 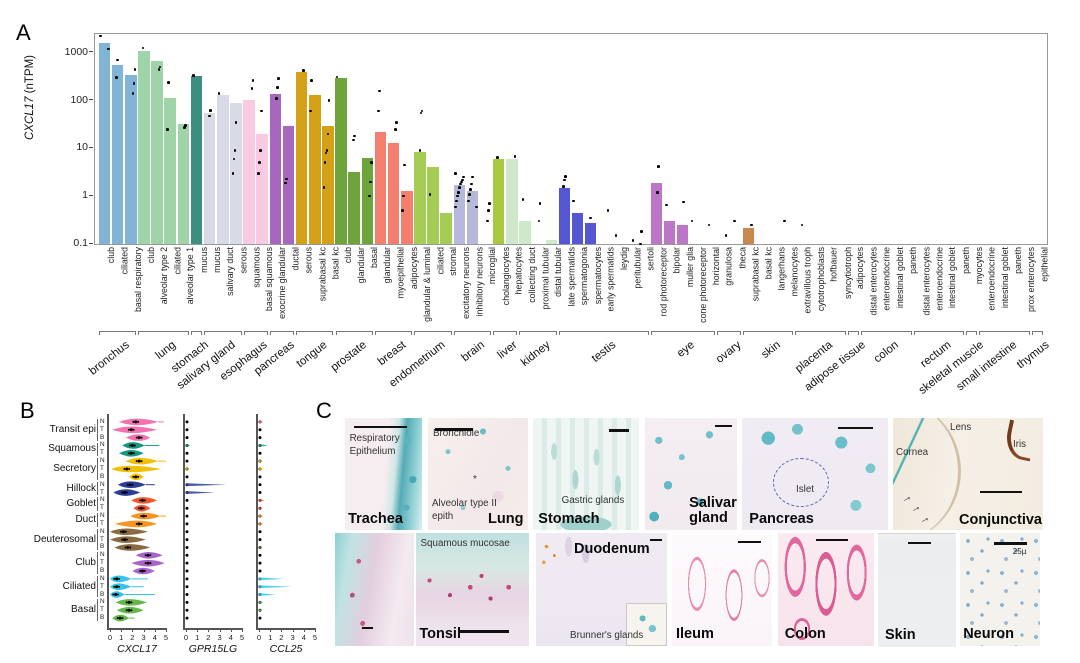 I want to click on violin-tail-duct-N, so click(x=261, y=516).